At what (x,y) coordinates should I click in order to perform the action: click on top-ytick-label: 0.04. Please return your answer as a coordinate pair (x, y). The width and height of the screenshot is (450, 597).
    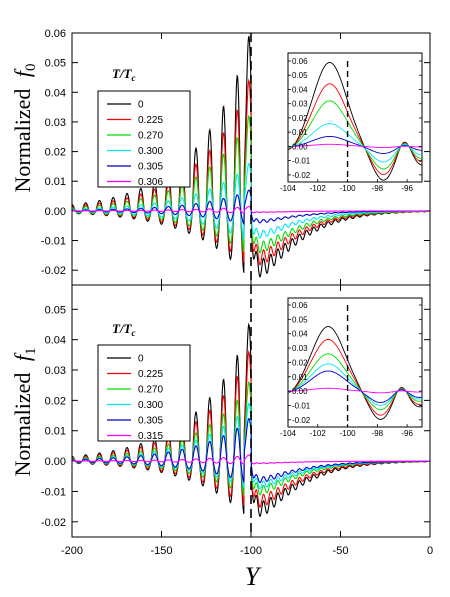
    Looking at the image, I should click on (55, 93).